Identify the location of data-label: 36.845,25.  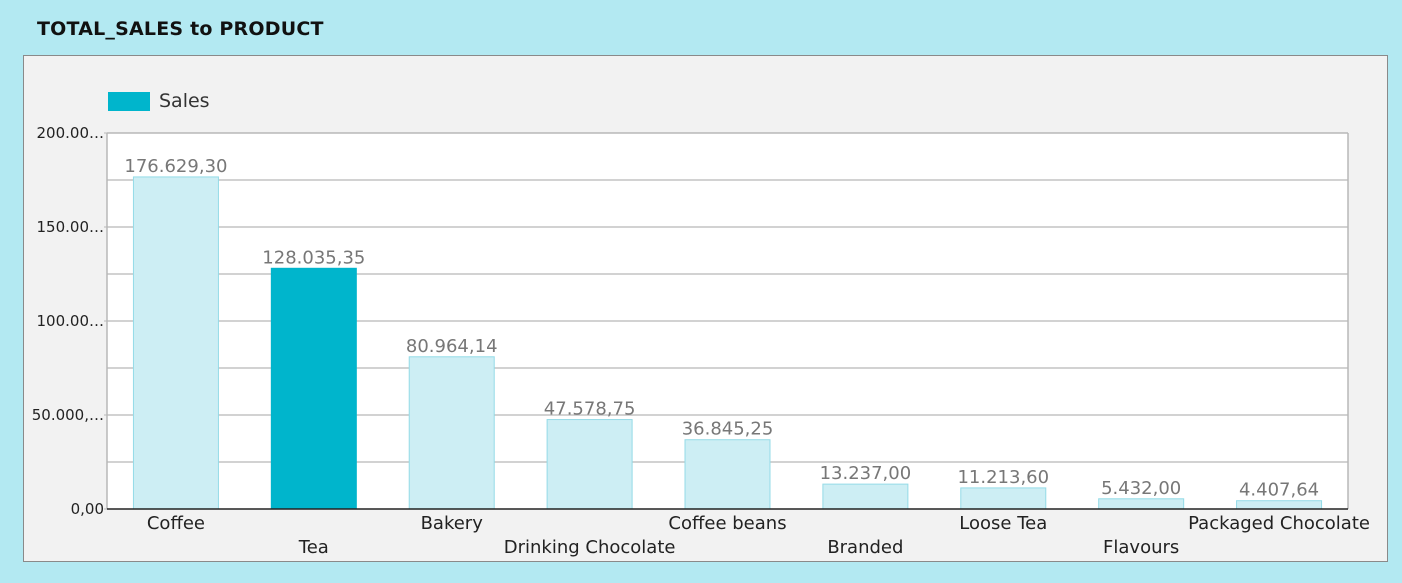
(728, 429).